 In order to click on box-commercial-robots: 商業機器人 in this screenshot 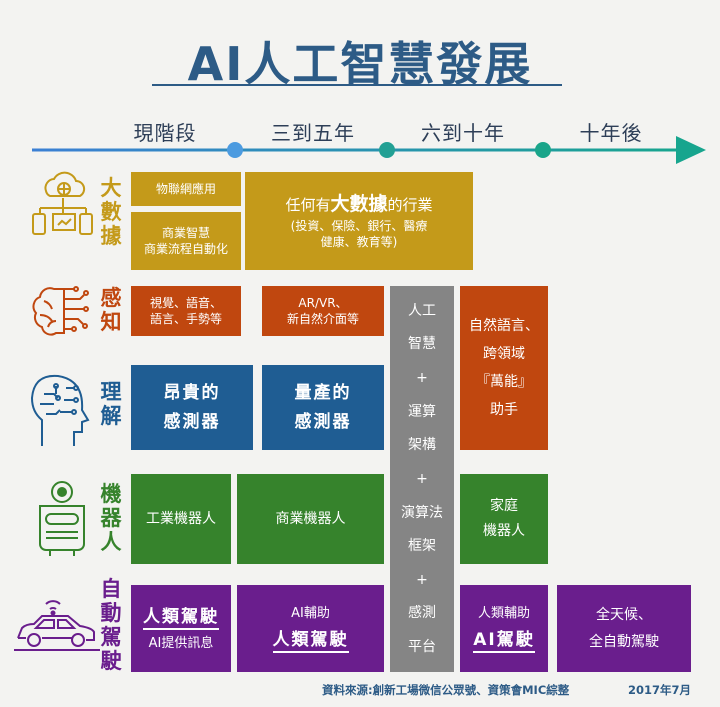, I will do `click(310, 519)`.